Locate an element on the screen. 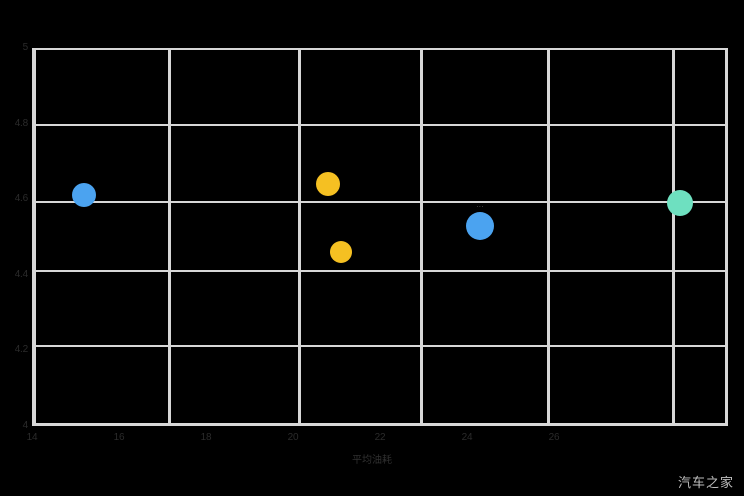  y-axis-tick-label: 4.4 is located at coordinates (21, 274).